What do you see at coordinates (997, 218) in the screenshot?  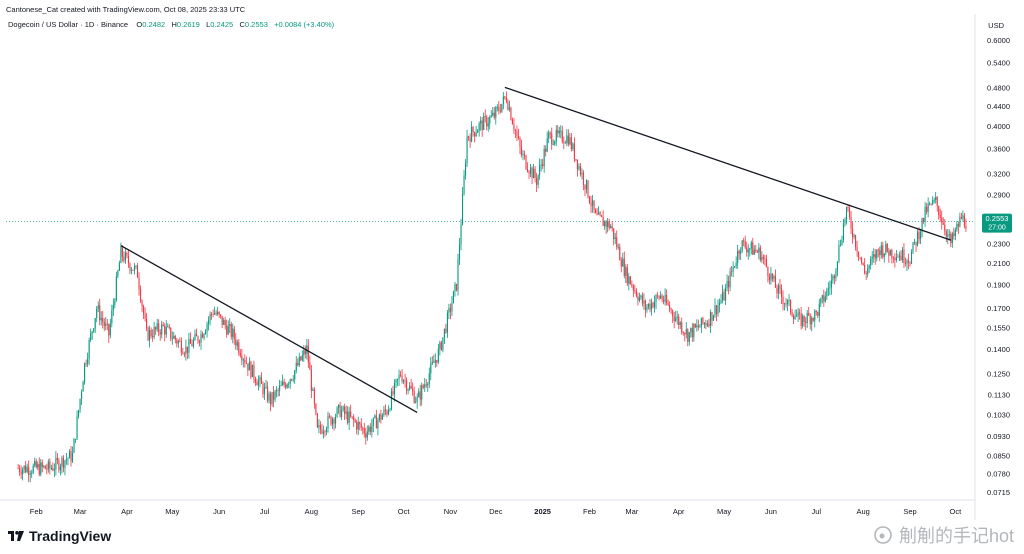 I see `price-tag-value: 0.2553` at bounding box center [997, 218].